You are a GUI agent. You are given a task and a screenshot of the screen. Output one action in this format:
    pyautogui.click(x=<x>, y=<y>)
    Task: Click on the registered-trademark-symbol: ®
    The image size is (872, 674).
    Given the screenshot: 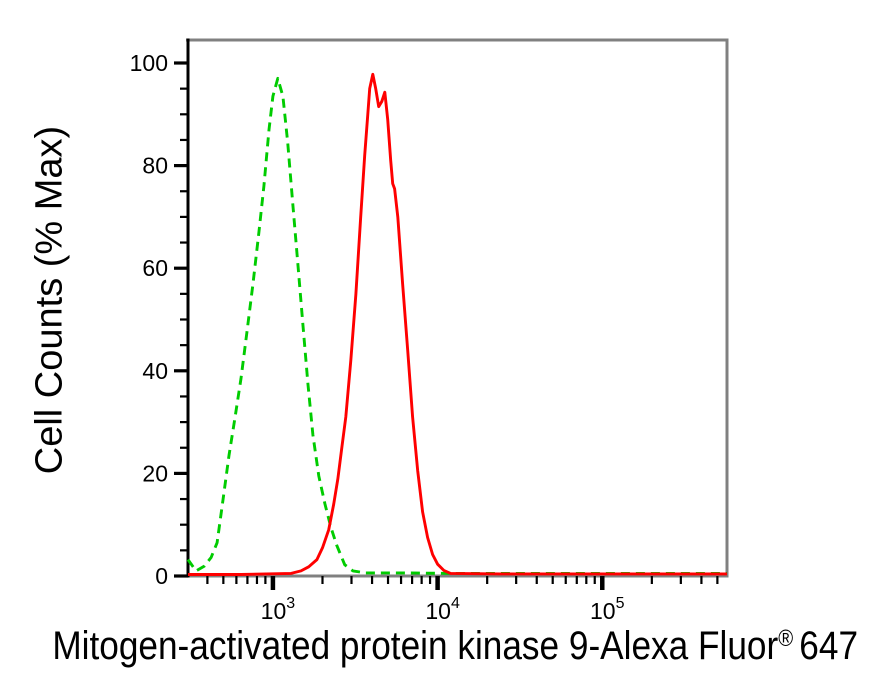 What is the action you would take?
    pyautogui.click(x=786, y=638)
    